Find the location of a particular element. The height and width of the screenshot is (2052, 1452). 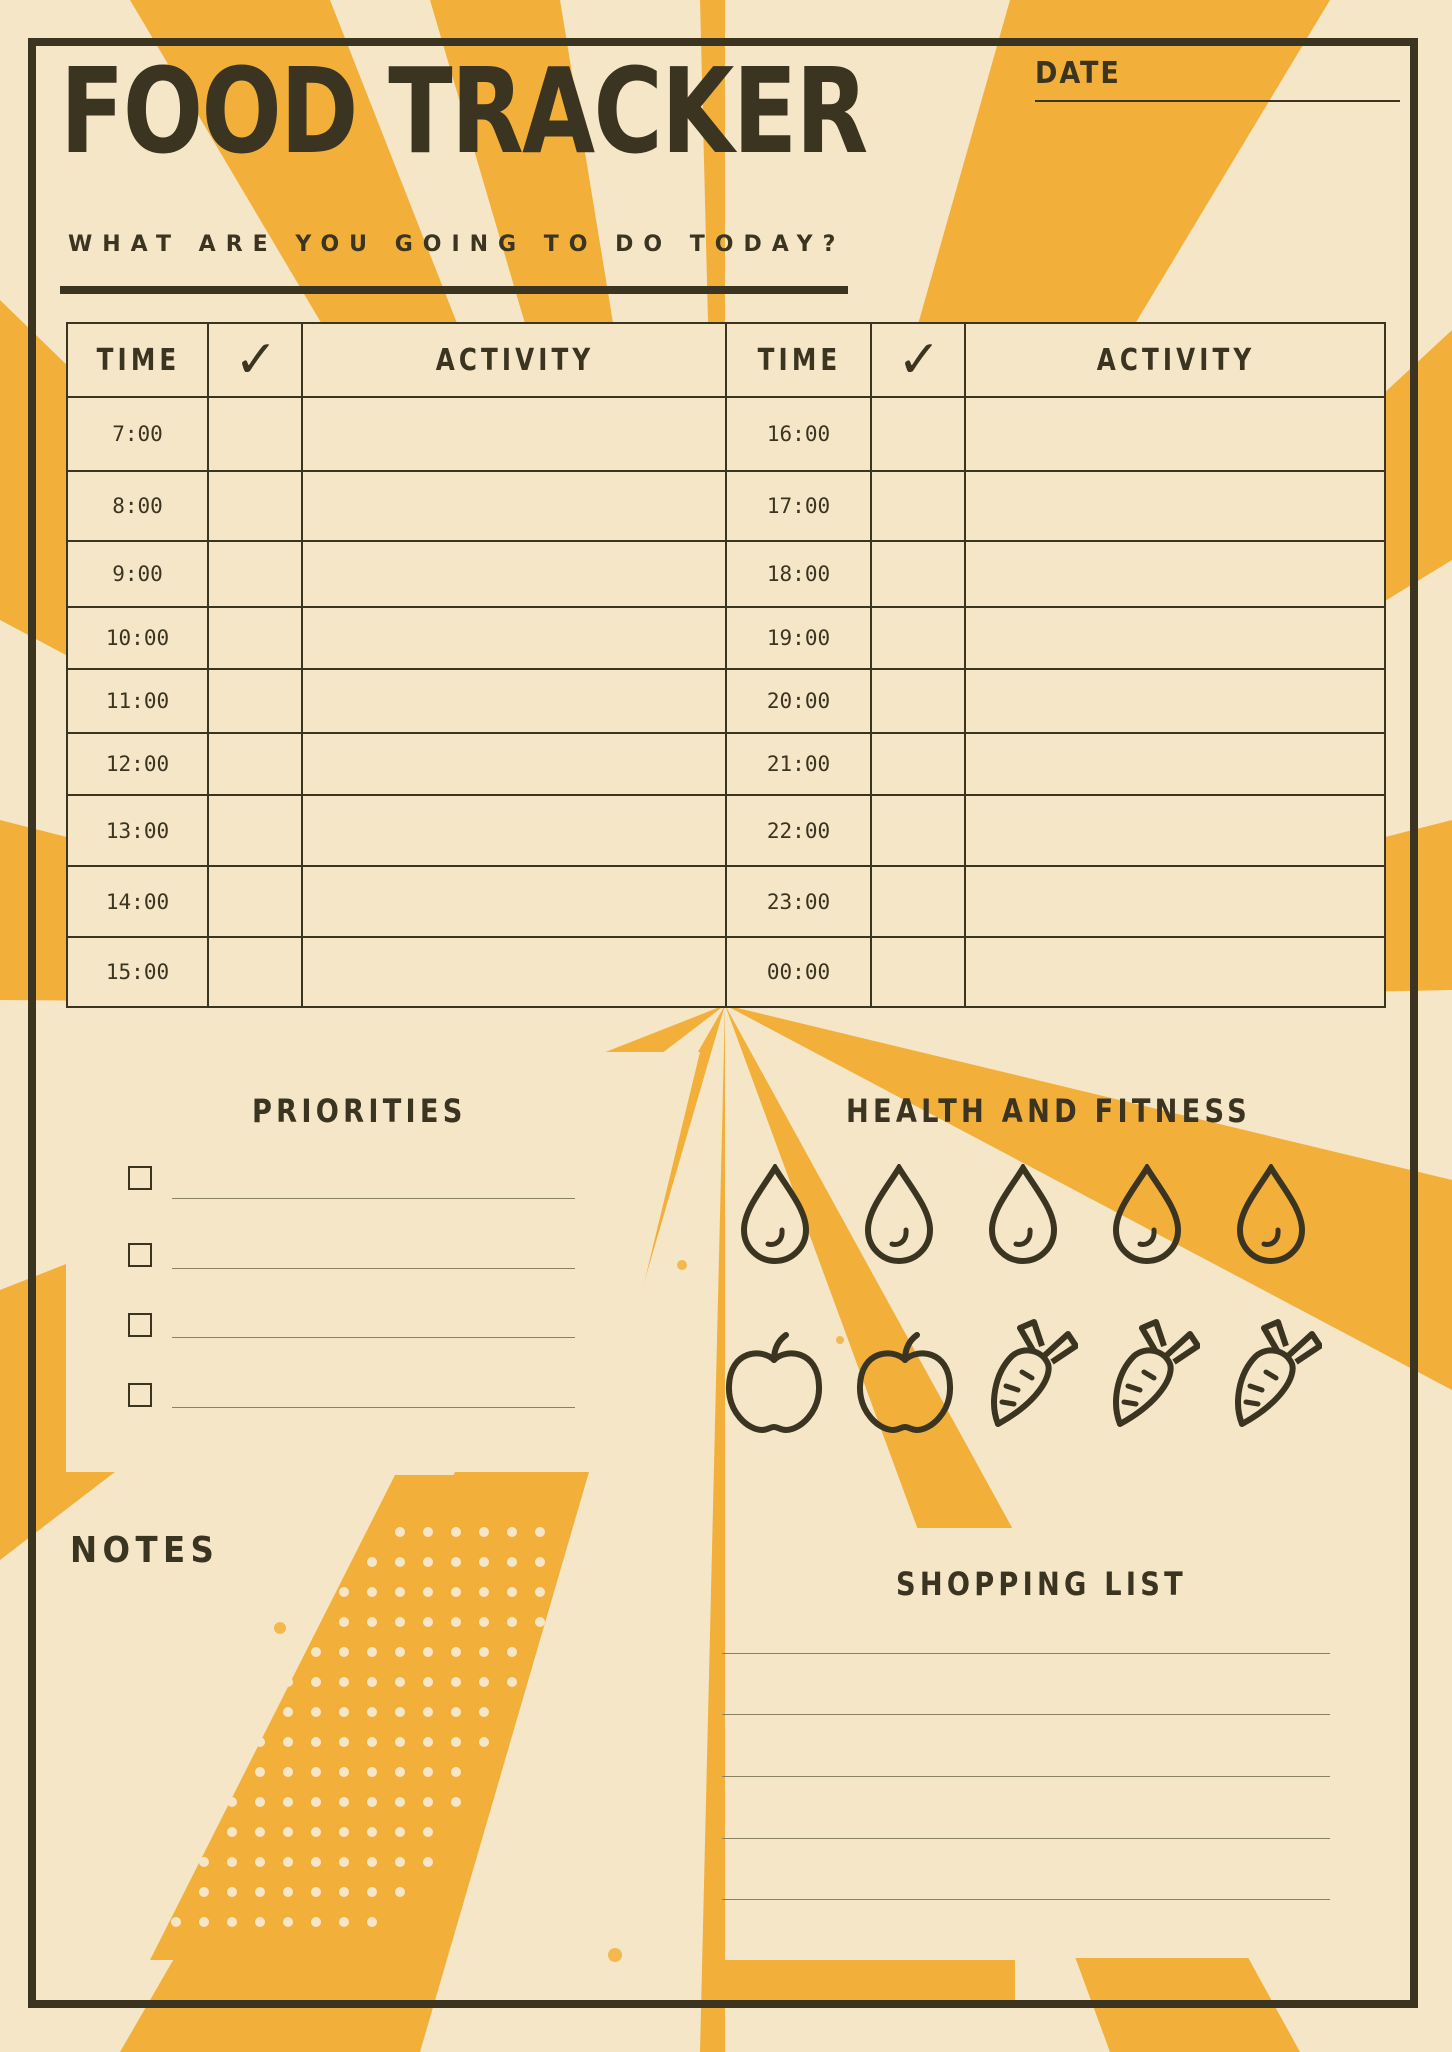

check-header-right: ✓ is located at coordinates (919, 360).